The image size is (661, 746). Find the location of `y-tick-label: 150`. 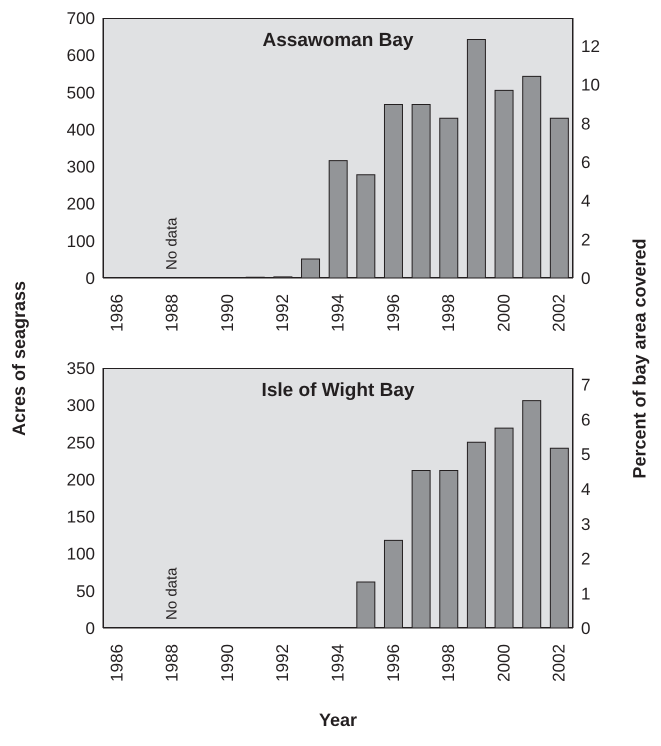

y-tick-label: 150 is located at coordinates (80, 517).